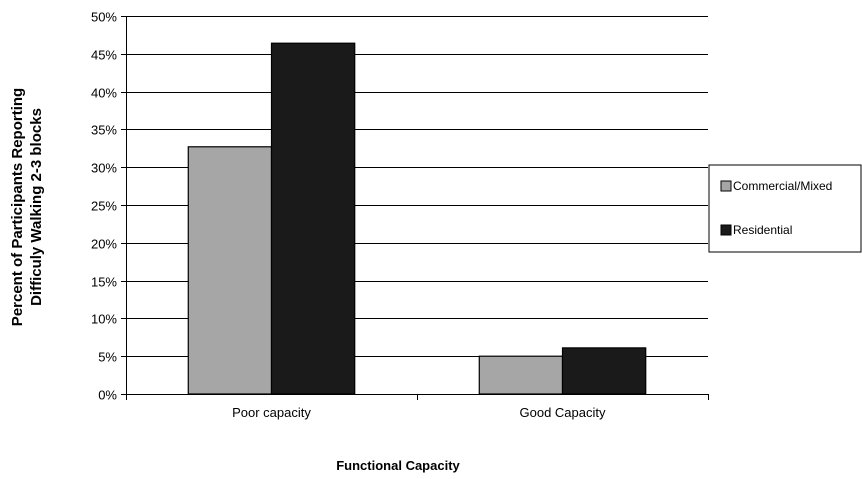 The image size is (862, 479). I want to click on y-tick-label-5: 5%, so click(107, 357).